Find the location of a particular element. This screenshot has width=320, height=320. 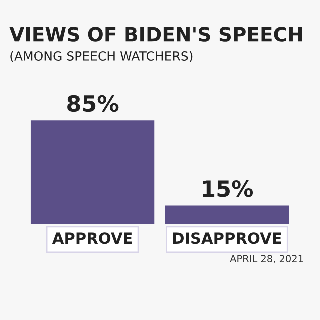

data-label: 15% is located at coordinates (228, 189).